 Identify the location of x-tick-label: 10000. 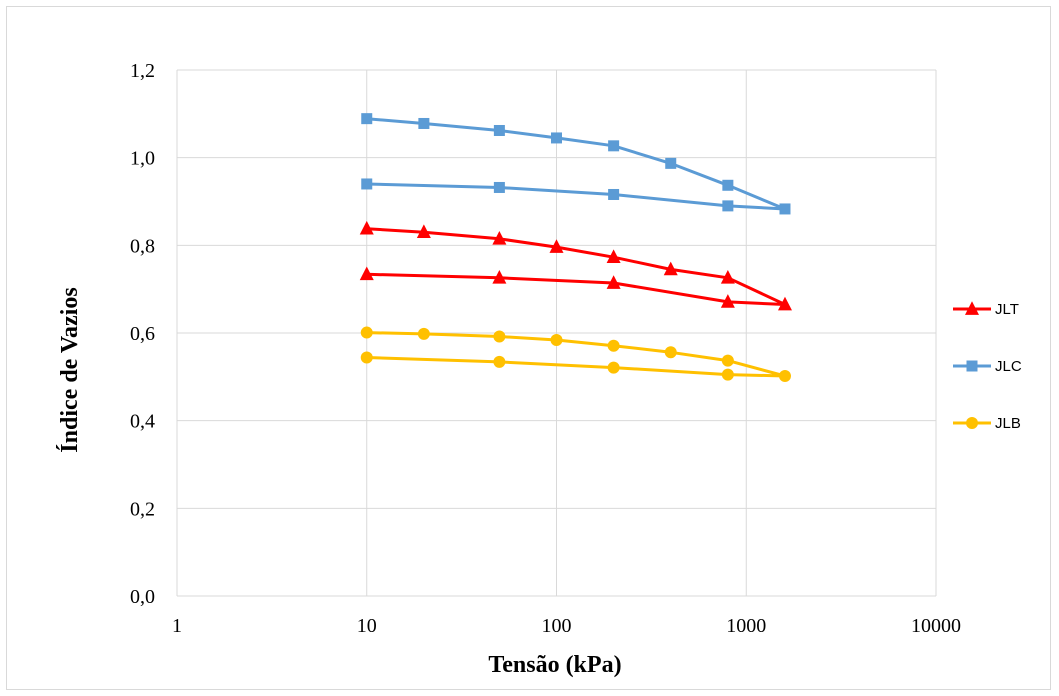
(936, 626).